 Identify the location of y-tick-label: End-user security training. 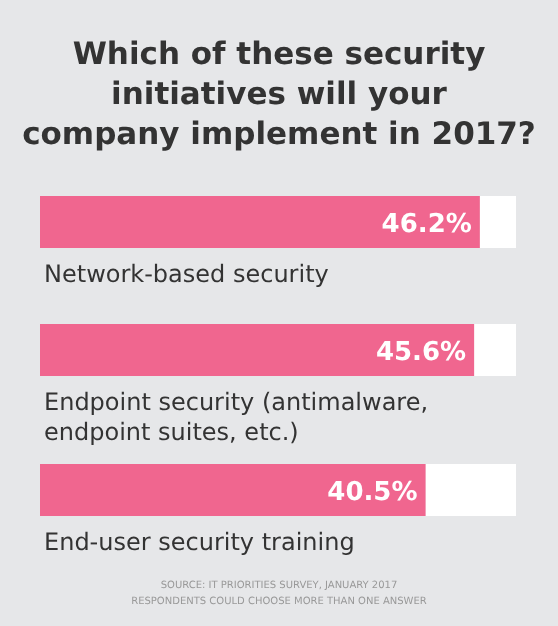
(199, 542).